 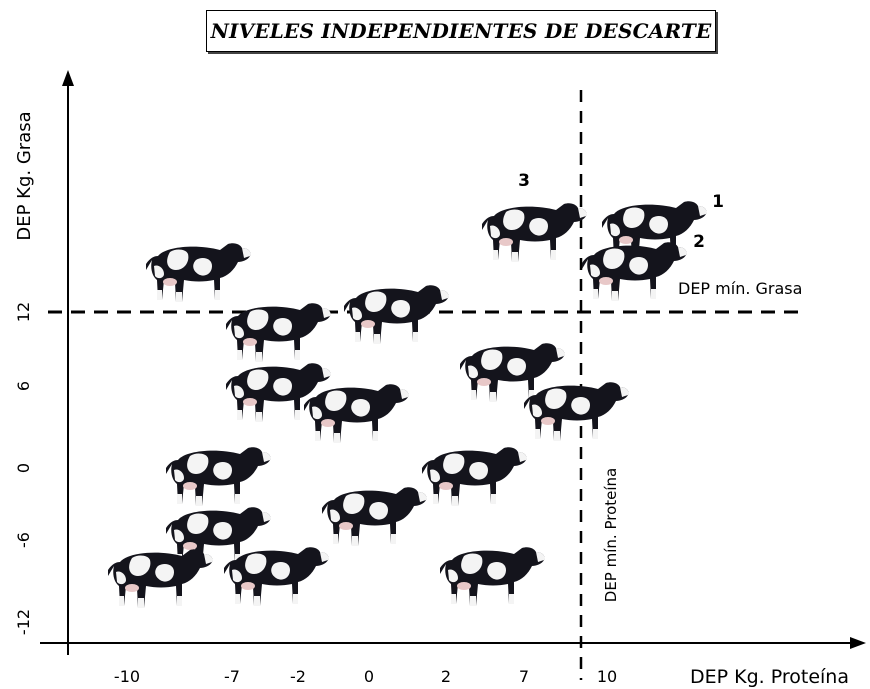 What do you see at coordinates (23, 540) in the screenshot?
I see `y-tick-label: -6` at bounding box center [23, 540].